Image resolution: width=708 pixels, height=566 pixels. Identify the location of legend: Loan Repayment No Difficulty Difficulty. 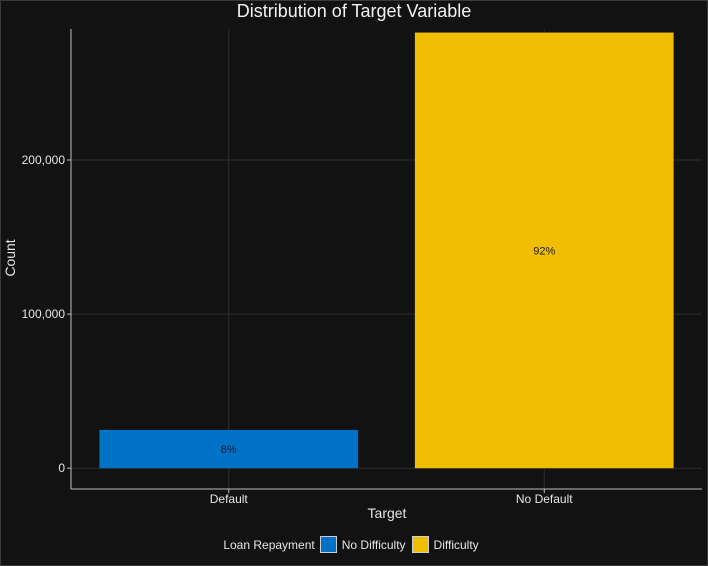
(354, 544).